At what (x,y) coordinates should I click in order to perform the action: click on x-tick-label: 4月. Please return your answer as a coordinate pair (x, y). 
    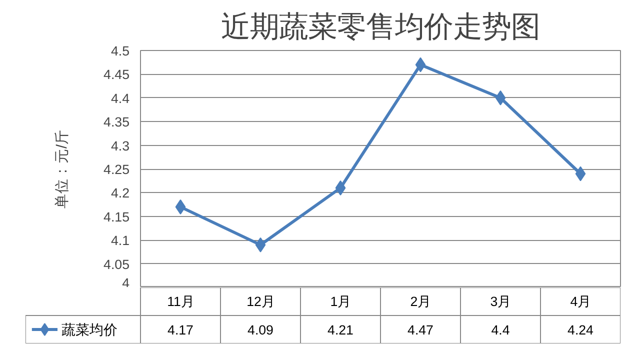
    Looking at the image, I should click on (580, 301).